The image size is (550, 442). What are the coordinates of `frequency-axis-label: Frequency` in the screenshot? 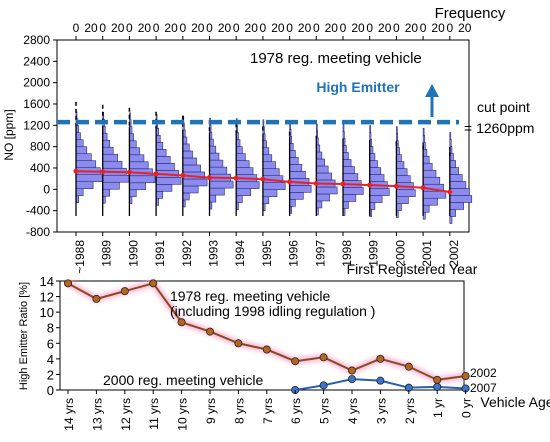 It's located at (470, 13).